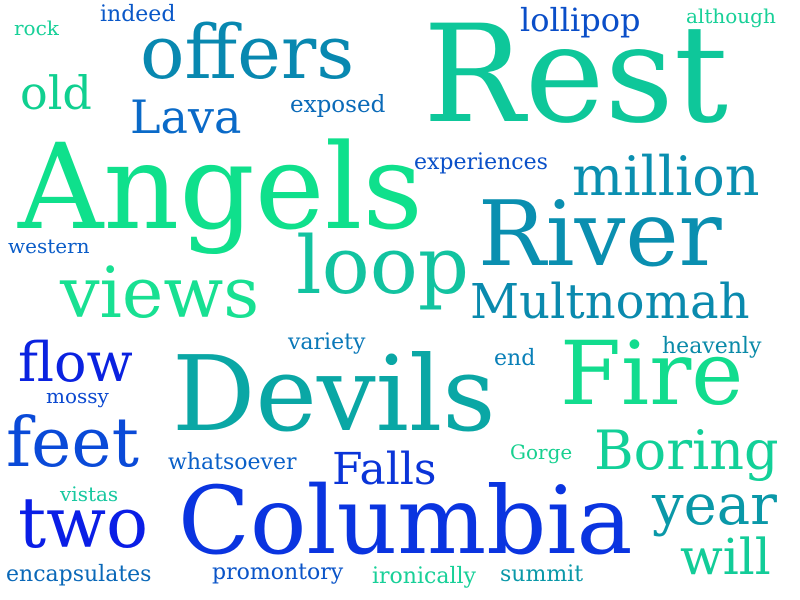 The image size is (800, 600). I want to click on word-variety: variety, so click(327, 342).